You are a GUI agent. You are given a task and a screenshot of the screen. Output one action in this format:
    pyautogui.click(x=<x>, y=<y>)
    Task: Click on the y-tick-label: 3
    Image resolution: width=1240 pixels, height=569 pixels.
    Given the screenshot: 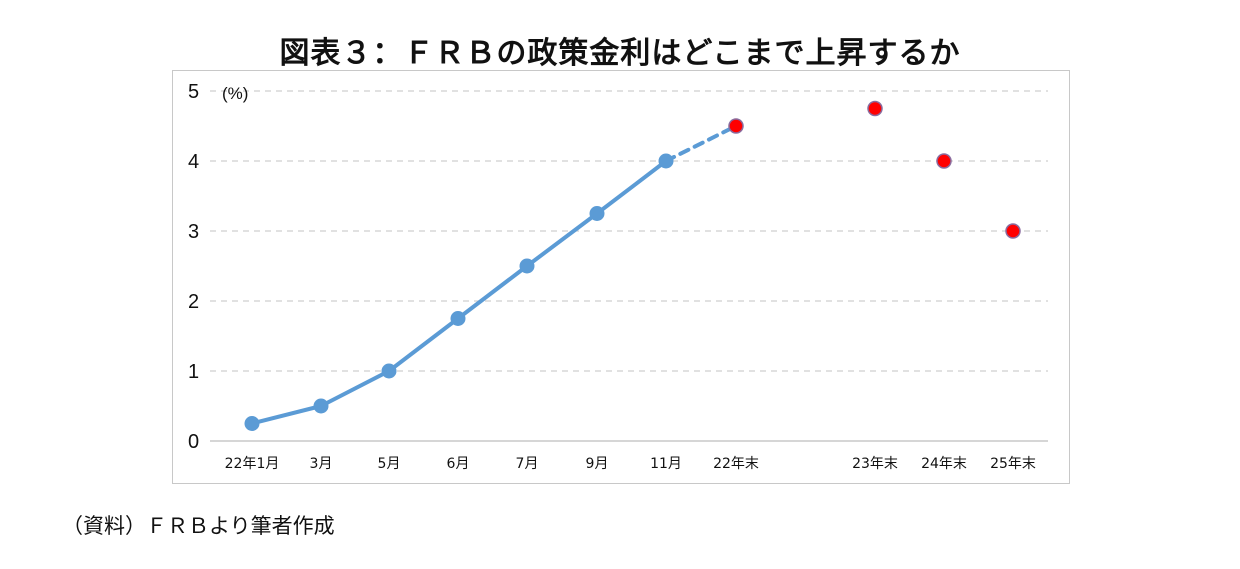 What is the action you would take?
    pyautogui.click(x=193, y=232)
    